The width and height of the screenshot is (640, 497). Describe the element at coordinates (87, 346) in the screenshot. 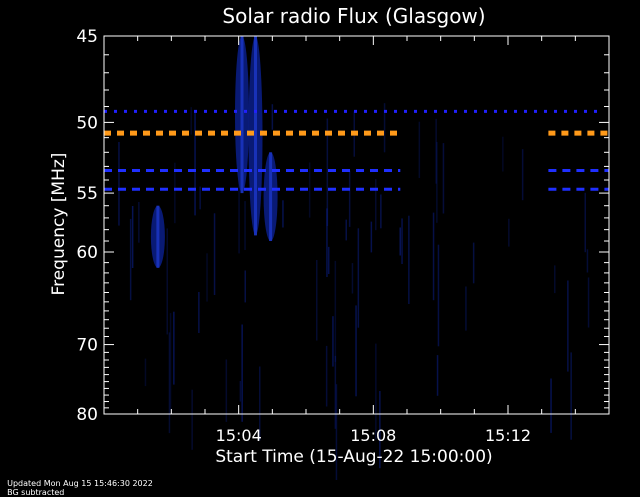

I see `y-tick-label: 70` at that location.